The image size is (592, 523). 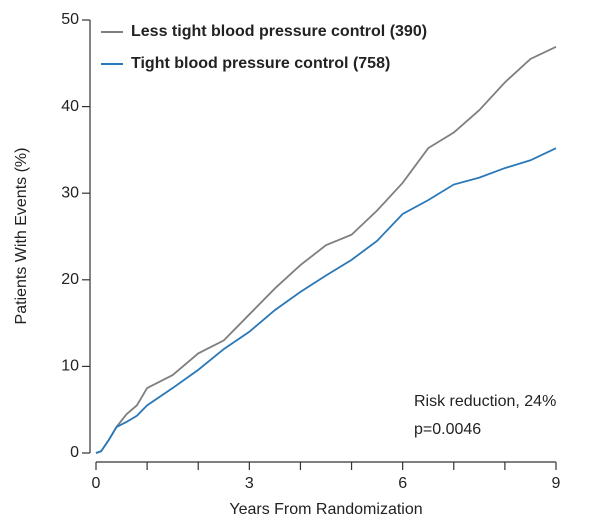 What do you see at coordinates (249, 483) in the screenshot?
I see `x-tick-label: 3` at bounding box center [249, 483].